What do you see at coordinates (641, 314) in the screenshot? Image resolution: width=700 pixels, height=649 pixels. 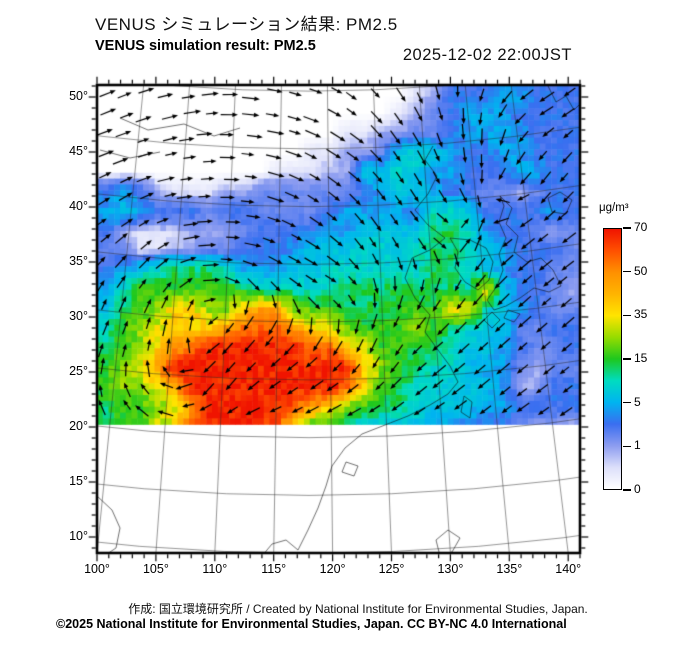 I see `colorbar-tick-label: 35` at bounding box center [641, 314].